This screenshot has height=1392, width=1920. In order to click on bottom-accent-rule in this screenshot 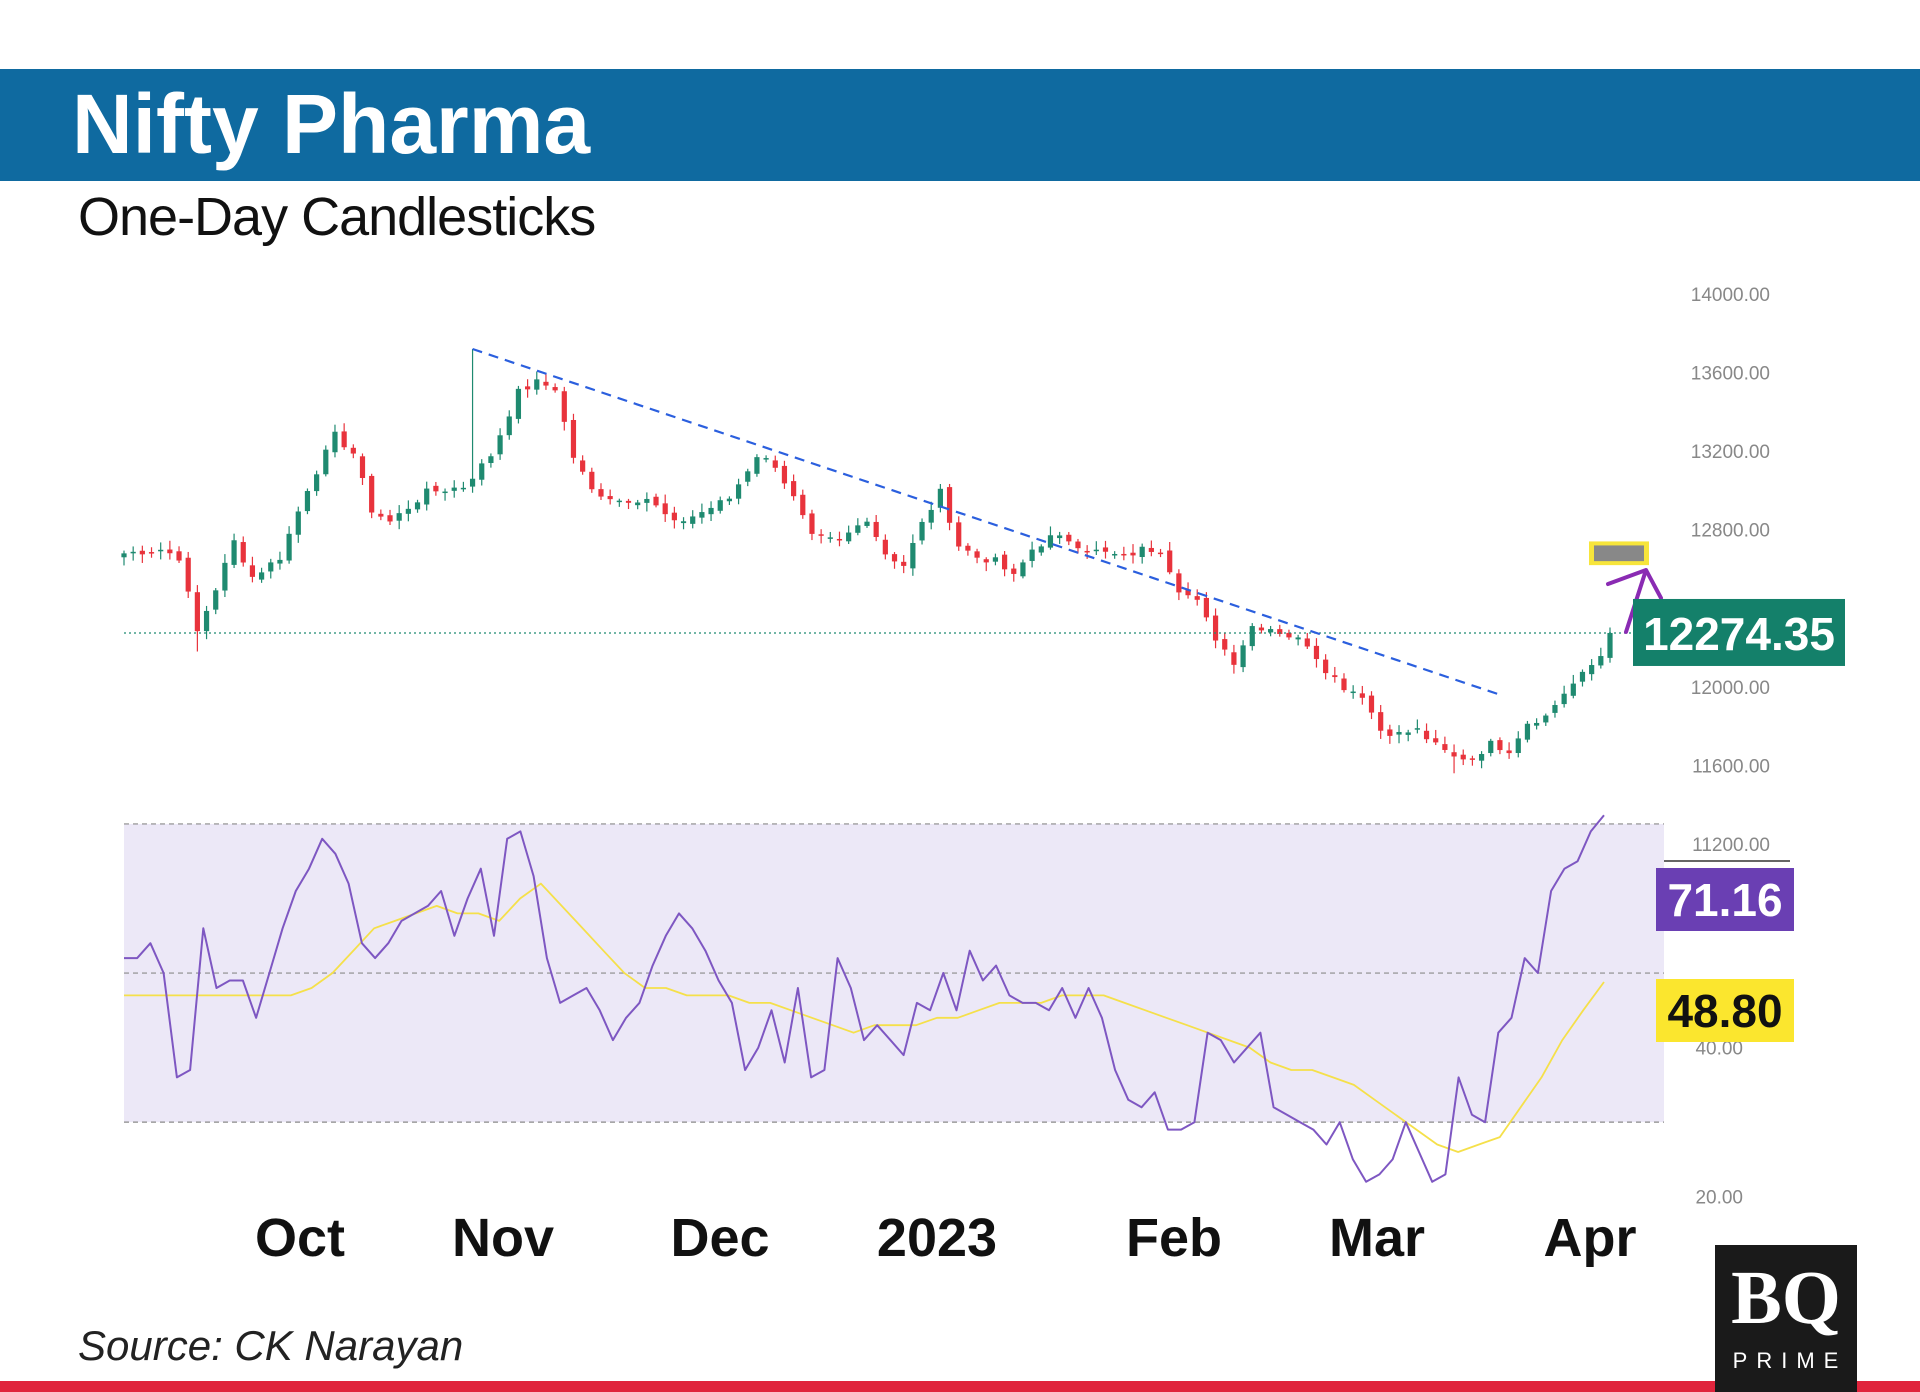, I will do `click(960, 1386)`.